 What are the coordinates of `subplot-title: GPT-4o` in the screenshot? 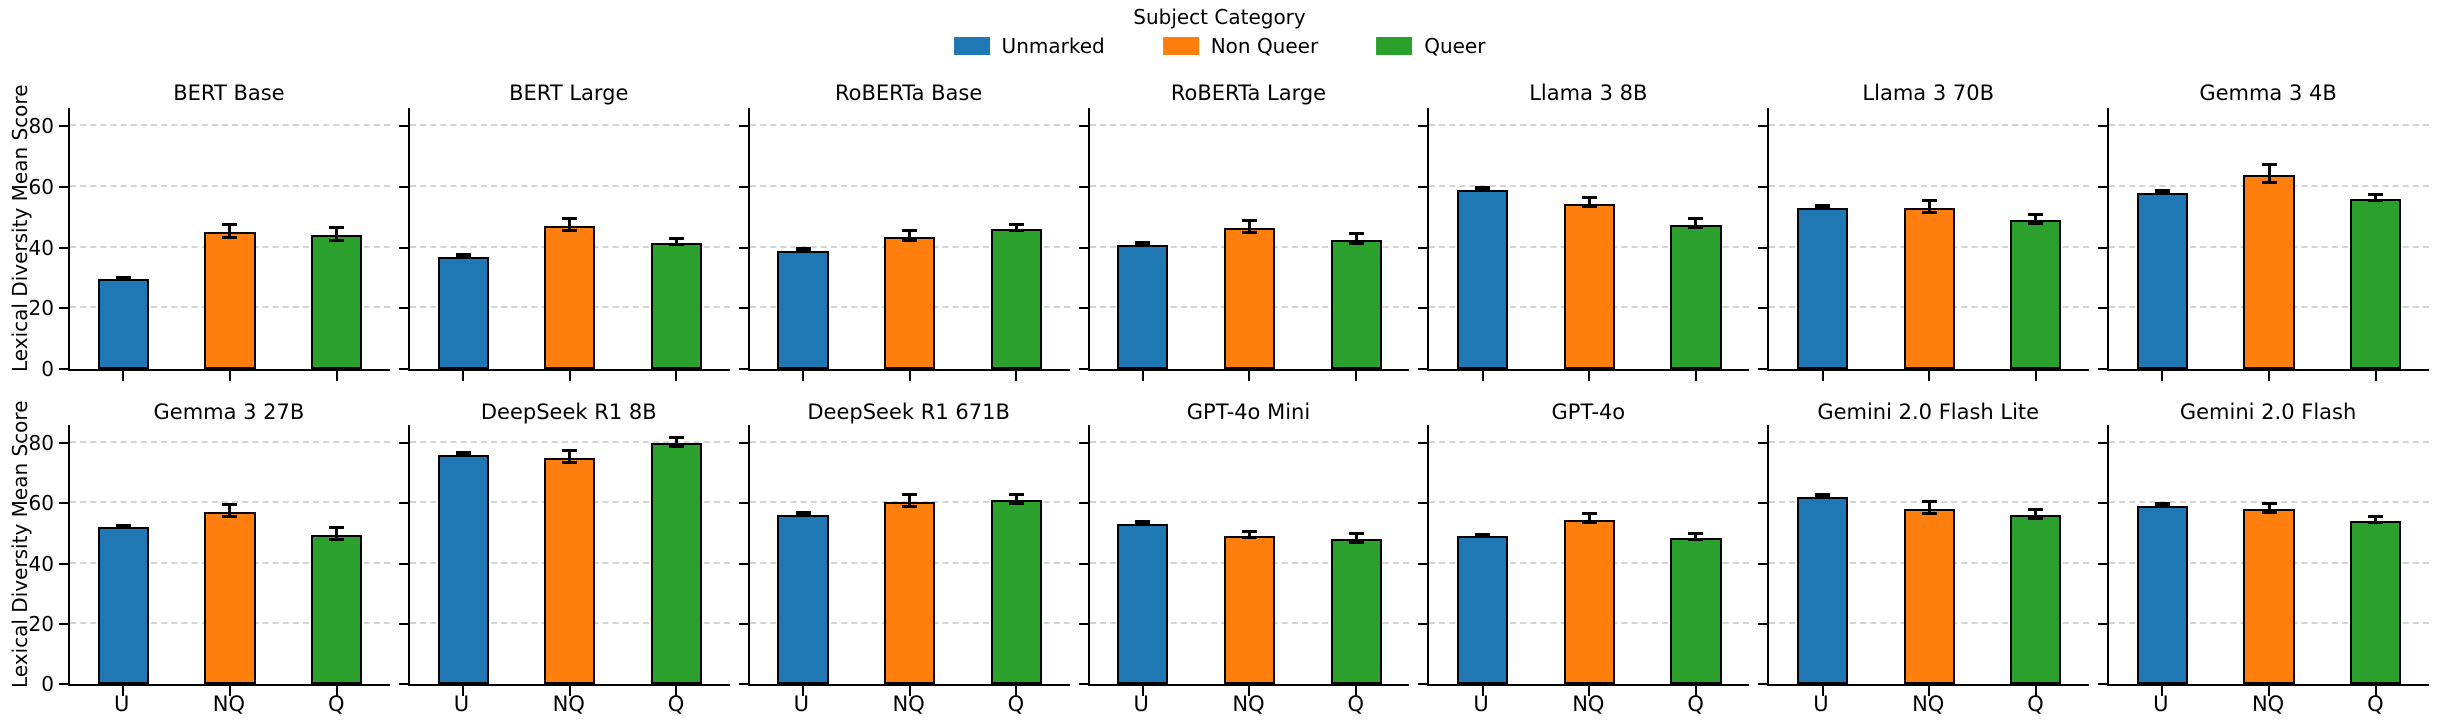 It's located at (1588, 412).